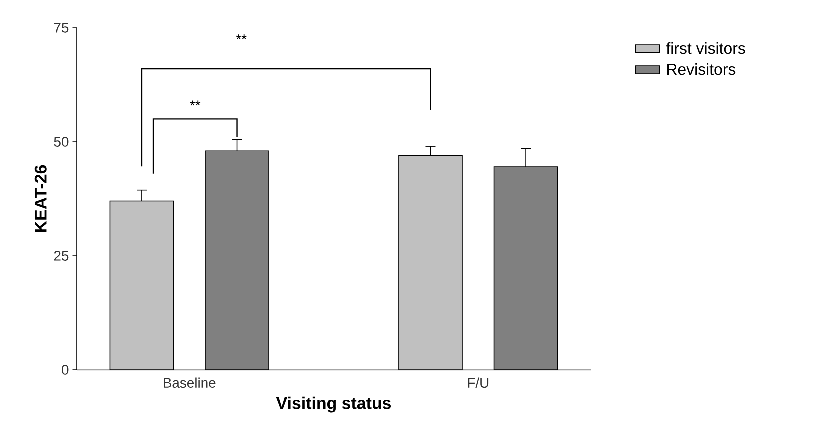  Describe the element at coordinates (702, 69) in the screenshot. I see `legend-label: Revisitors` at that location.